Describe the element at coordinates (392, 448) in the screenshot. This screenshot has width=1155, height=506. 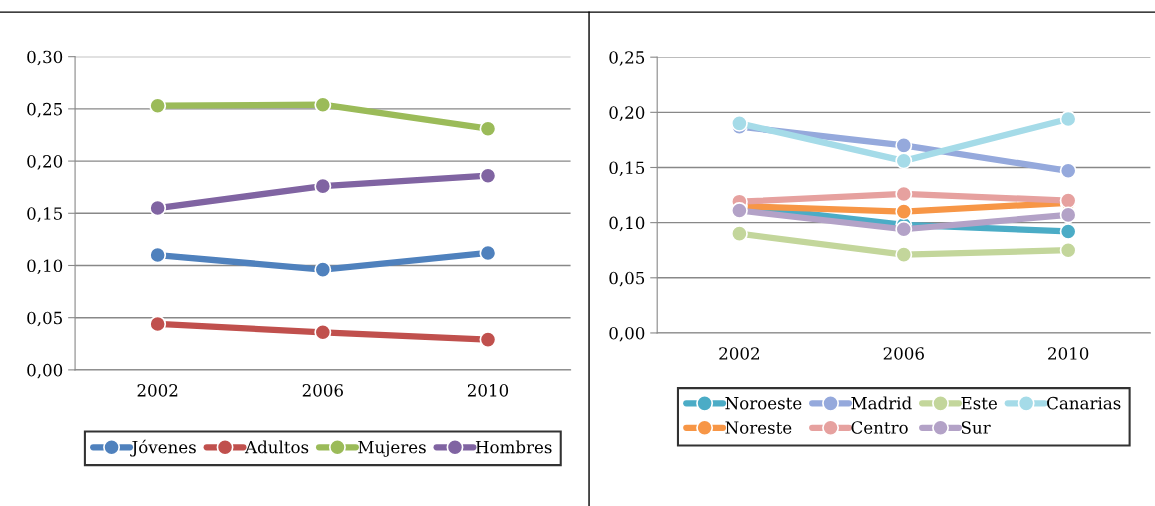
I see `legend-label: Mujeres` at that location.